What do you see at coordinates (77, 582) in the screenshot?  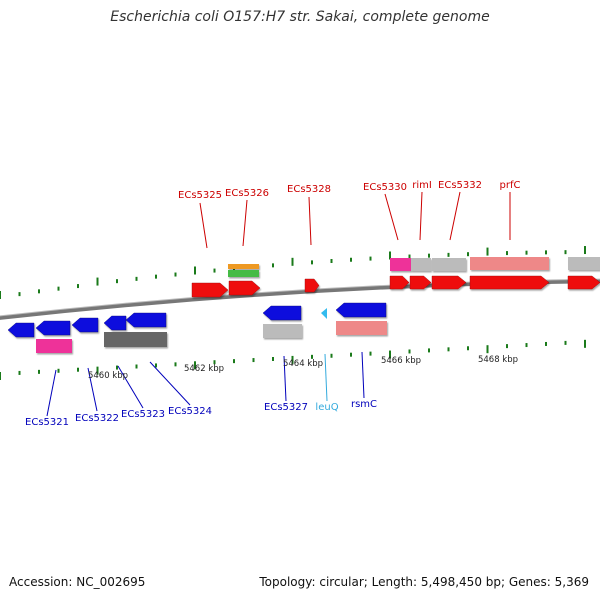 I see `accession-label: Accession: NC_002695` at bounding box center [77, 582].